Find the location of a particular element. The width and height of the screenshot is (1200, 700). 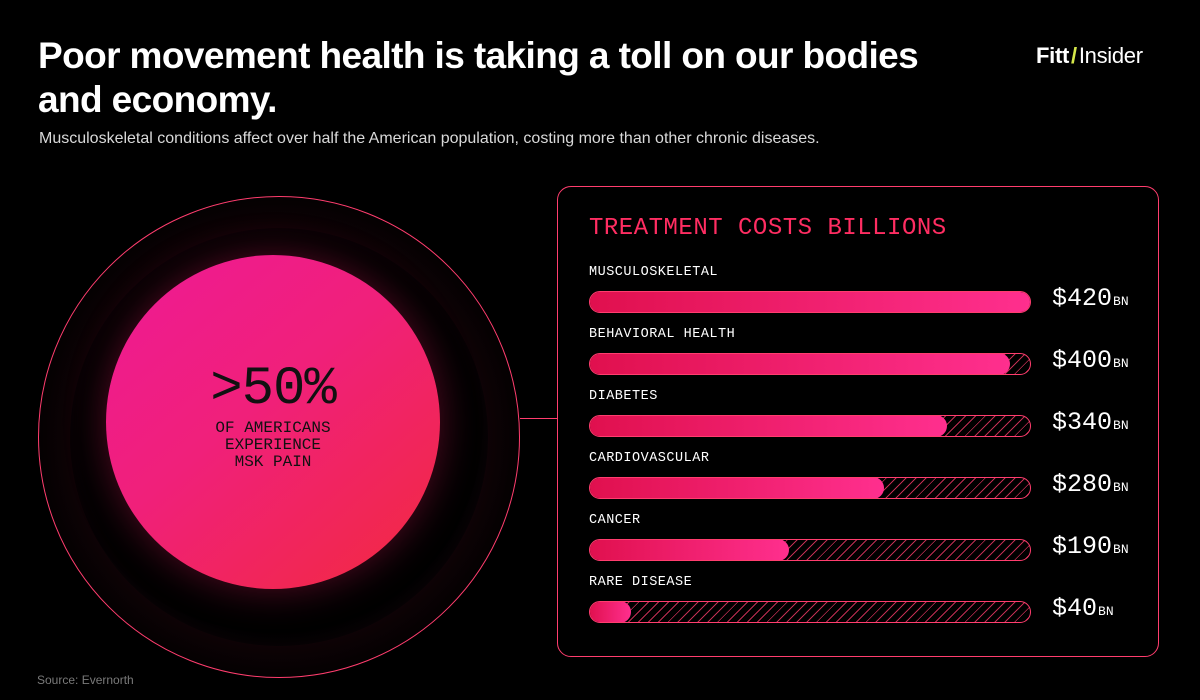

fitt-insider-logo: Fitt/Insider is located at coordinates (1089, 56).